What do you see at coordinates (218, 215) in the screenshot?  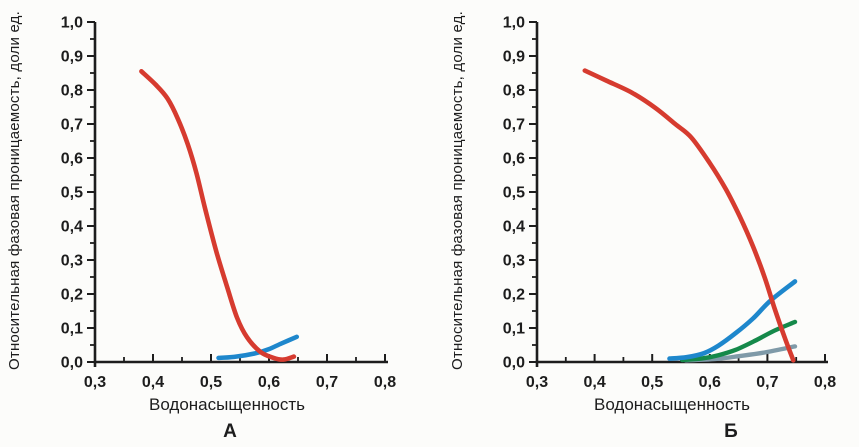 I see `red-curve` at bounding box center [218, 215].